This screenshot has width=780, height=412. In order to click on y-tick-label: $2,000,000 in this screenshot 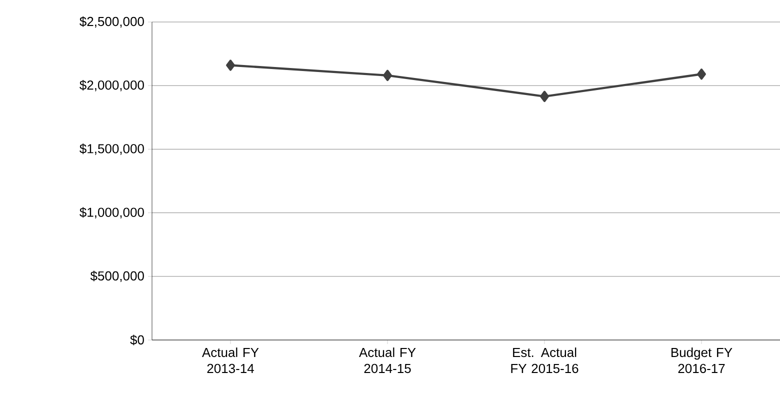, I will do `click(112, 86)`.